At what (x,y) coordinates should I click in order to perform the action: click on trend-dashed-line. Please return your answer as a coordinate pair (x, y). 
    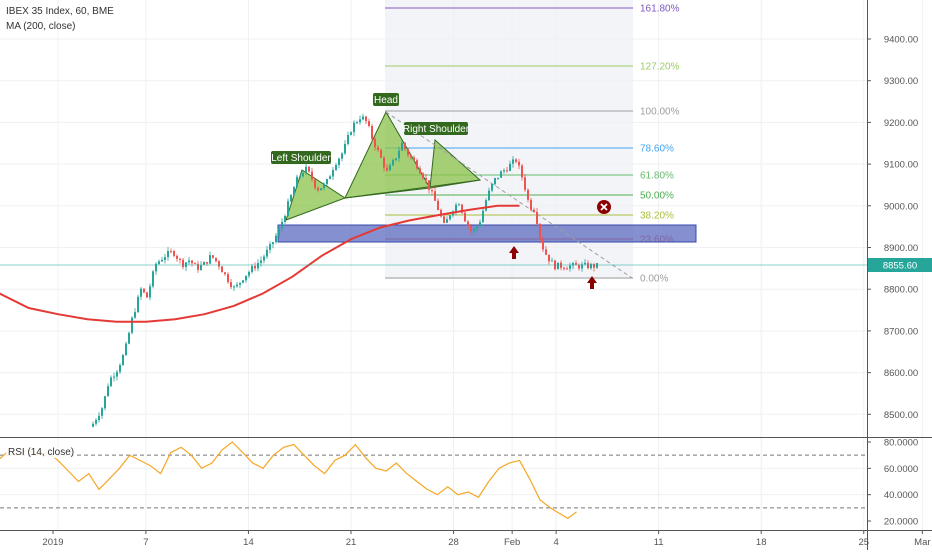
    Looking at the image, I should click on (509, 195).